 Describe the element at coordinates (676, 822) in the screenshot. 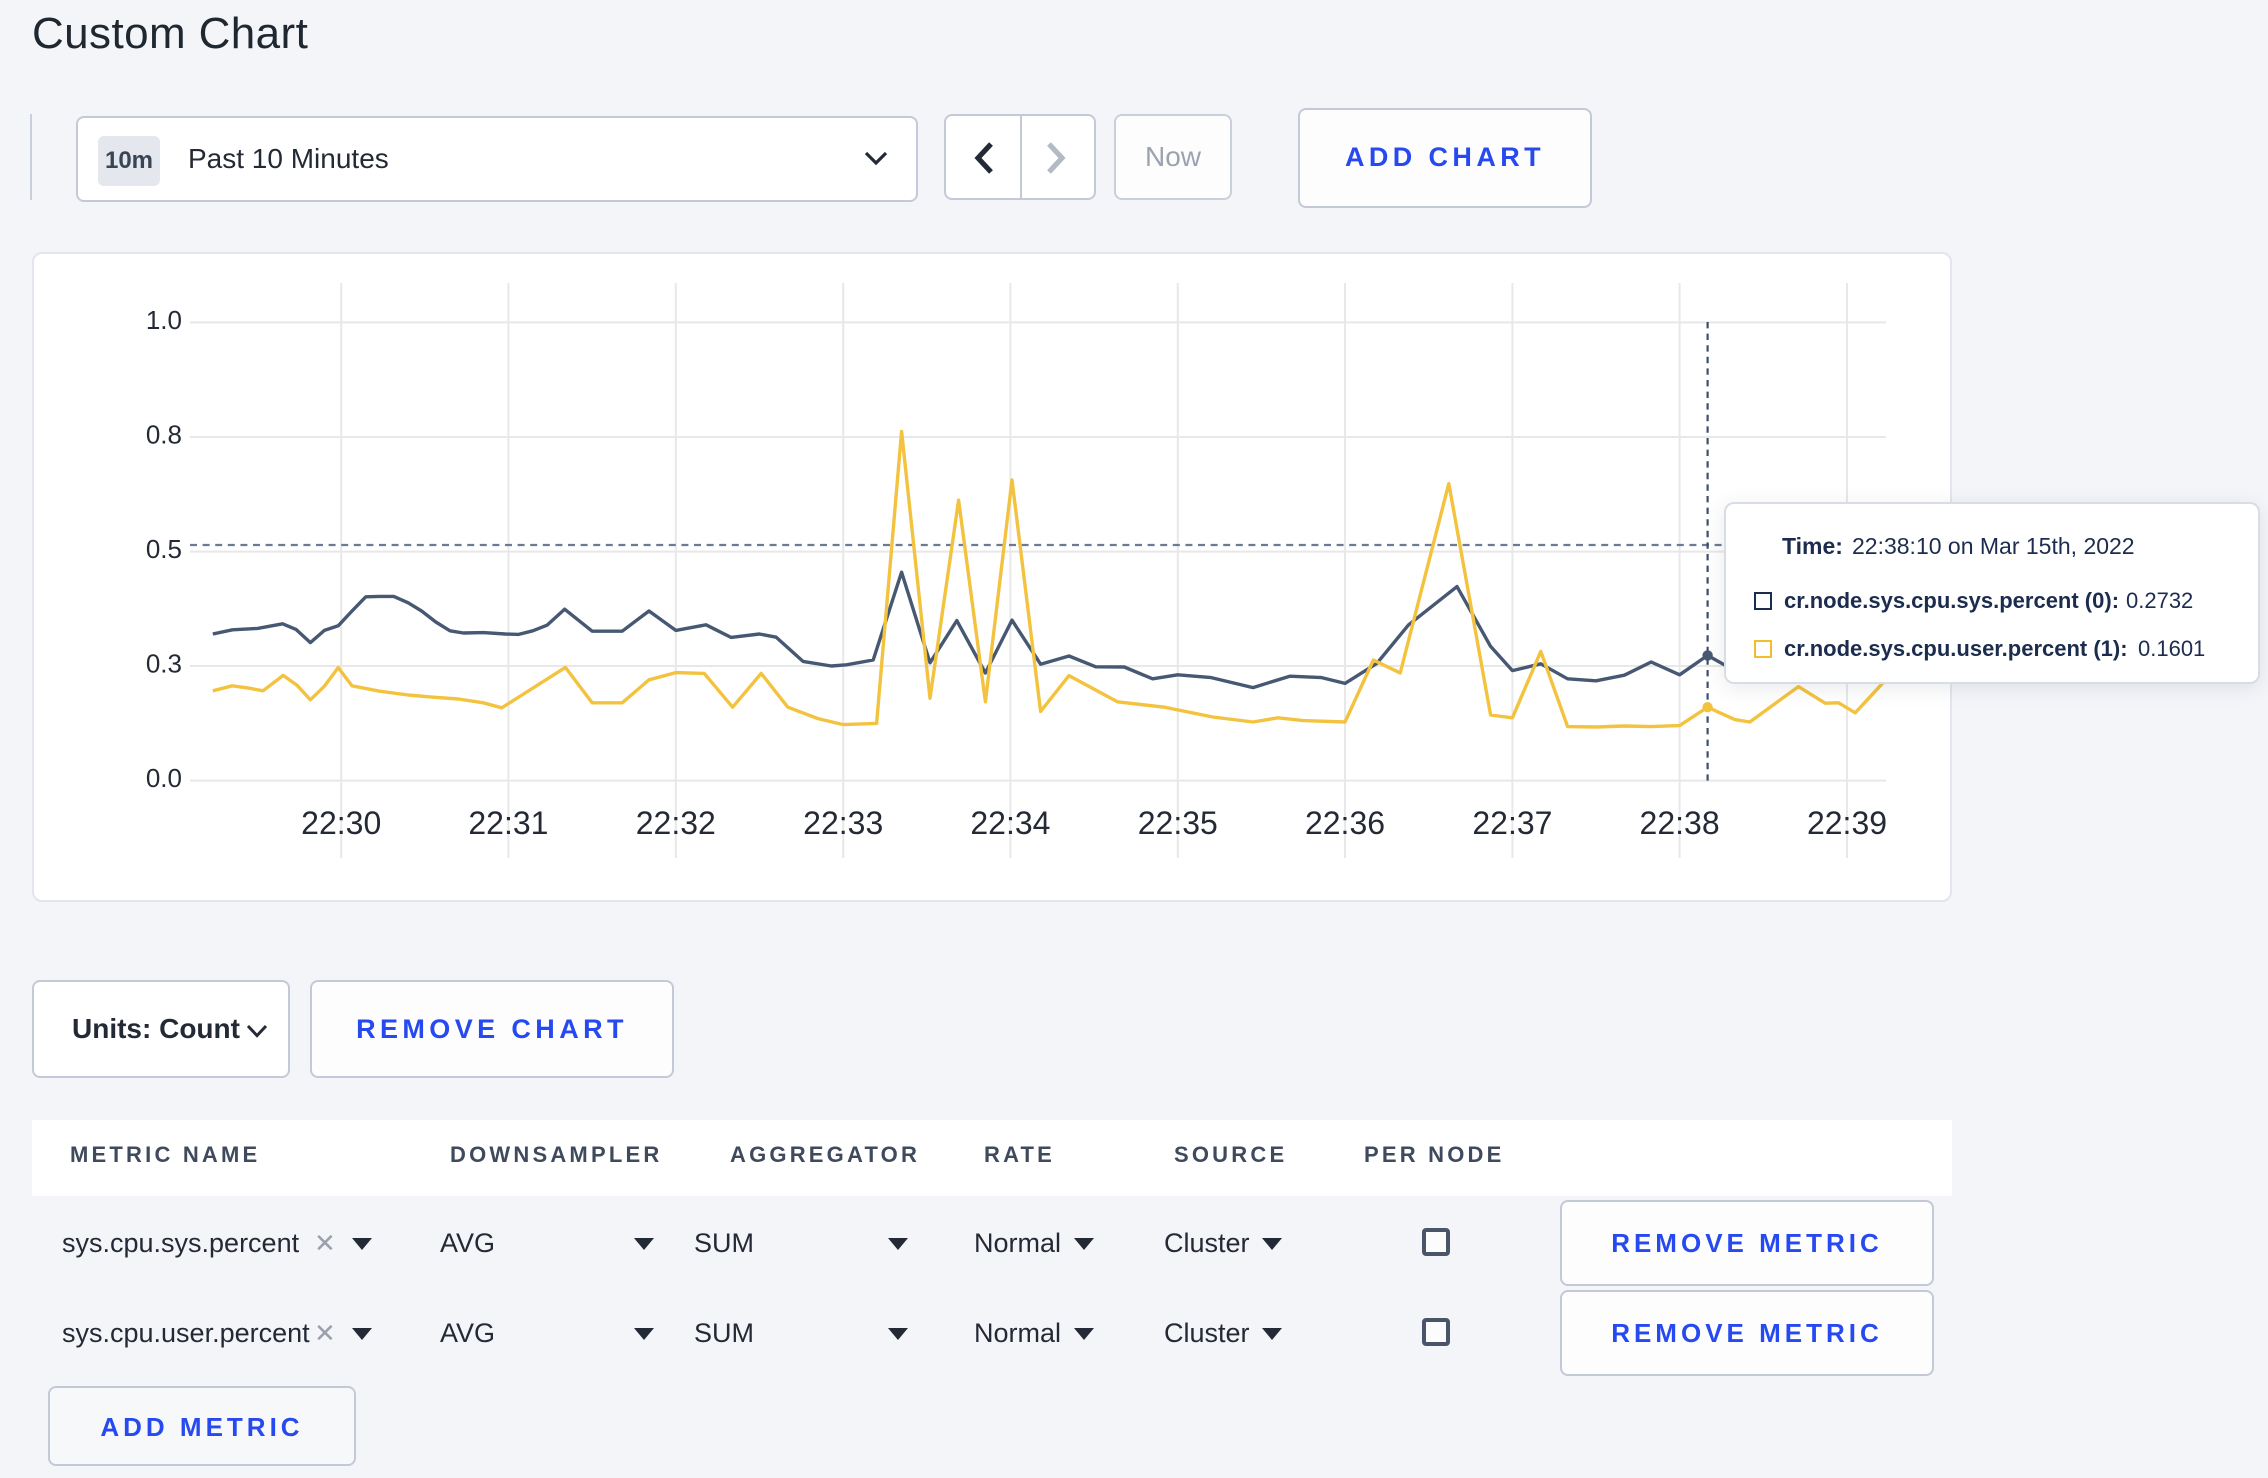

I see `svg-text: 22:32` at that location.